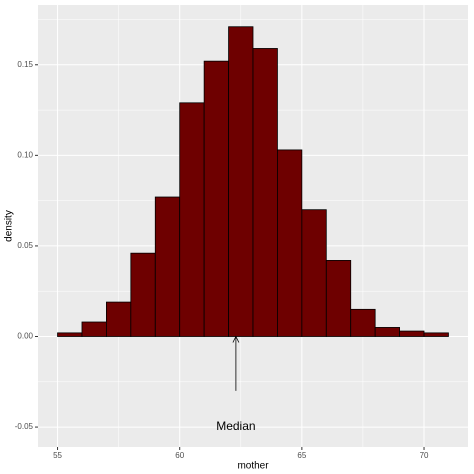 This screenshot has height=474, width=474. I want to click on y-axis-title: density, so click(9, 226).